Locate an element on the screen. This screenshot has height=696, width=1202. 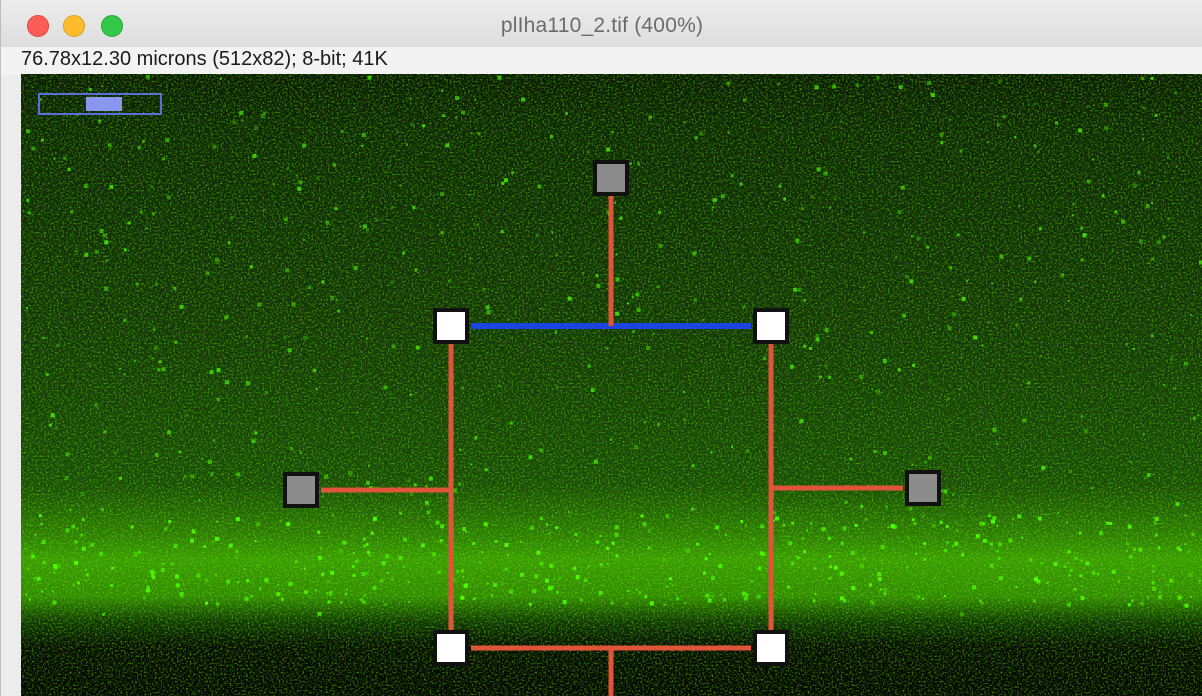
rotation-handle-left is located at coordinates (301, 490).